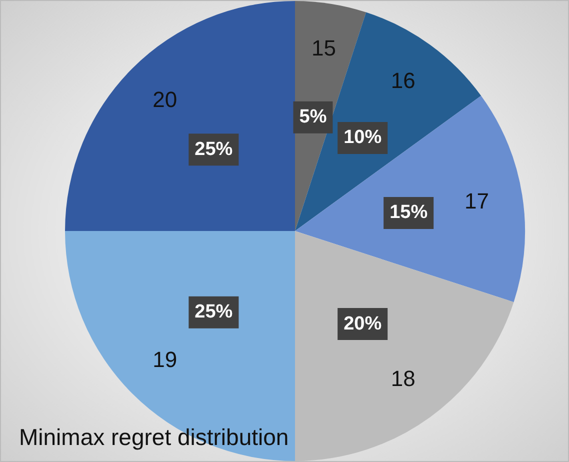 This screenshot has width=569, height=462. Describe the element at coordinates (363, 323) in the screenshot. I see `data-label: 20%` at that location.